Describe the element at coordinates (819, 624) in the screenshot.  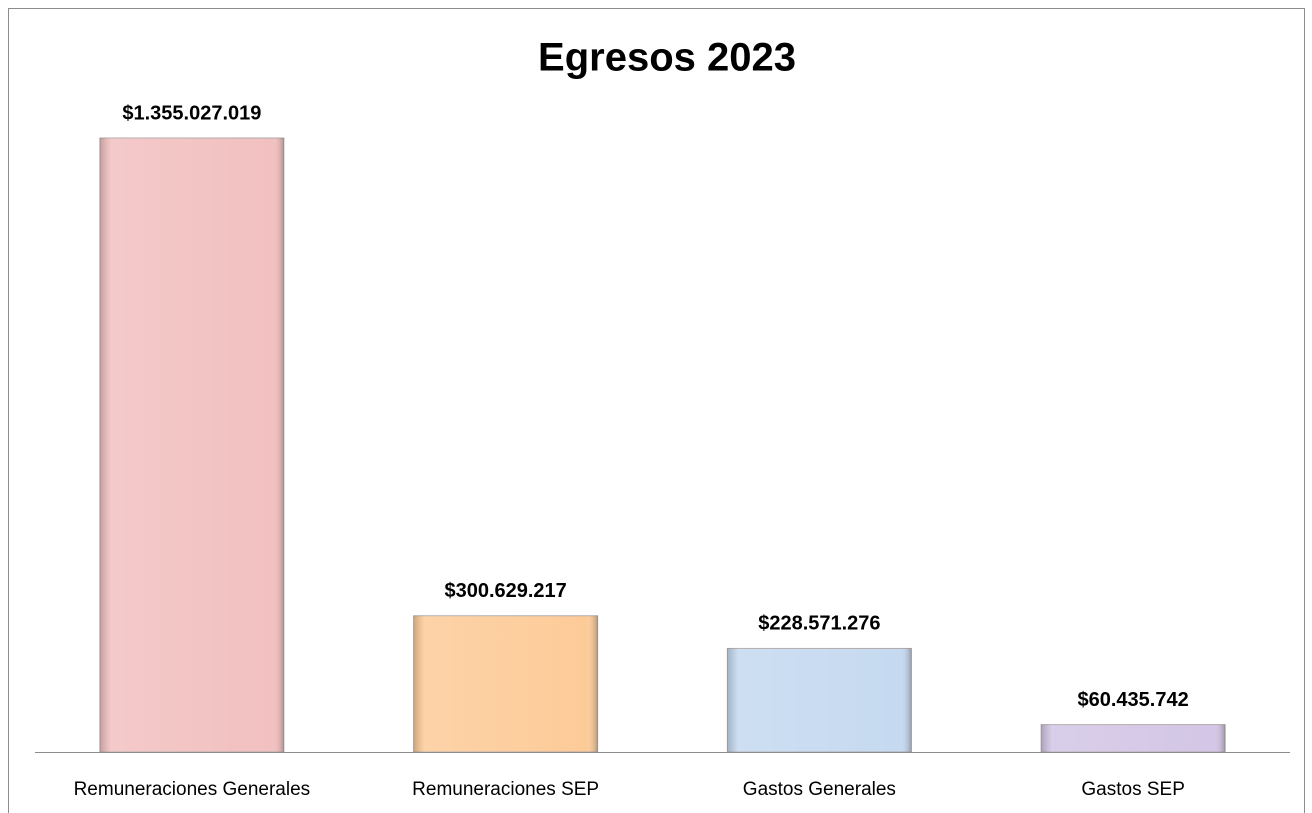
I see `value-label: $228.571.276` at that location.